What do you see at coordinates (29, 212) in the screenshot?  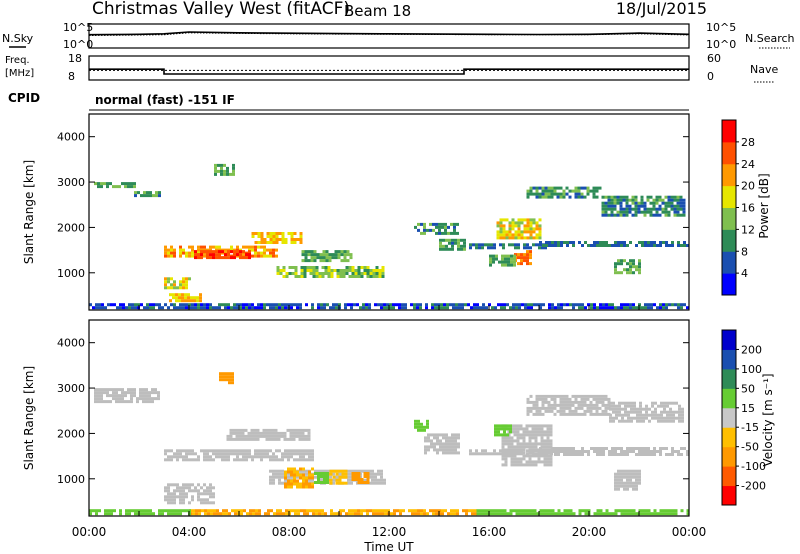 I see `power-y-axis-label: Slant Range [km]` at bounding box center [29, 212].